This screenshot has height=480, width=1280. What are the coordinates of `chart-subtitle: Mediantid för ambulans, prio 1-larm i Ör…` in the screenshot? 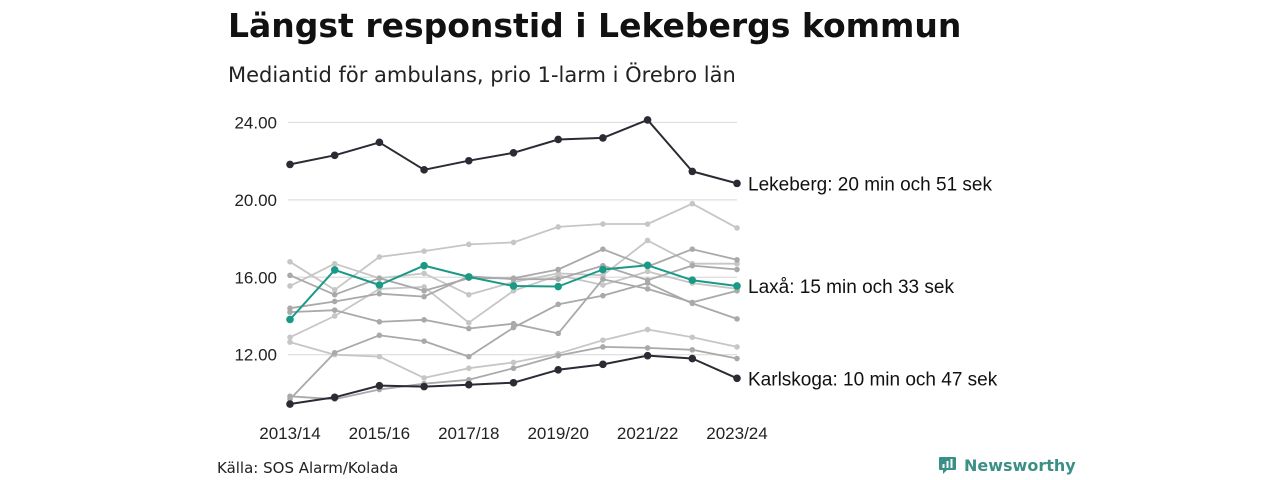 It's located at (482, 75).